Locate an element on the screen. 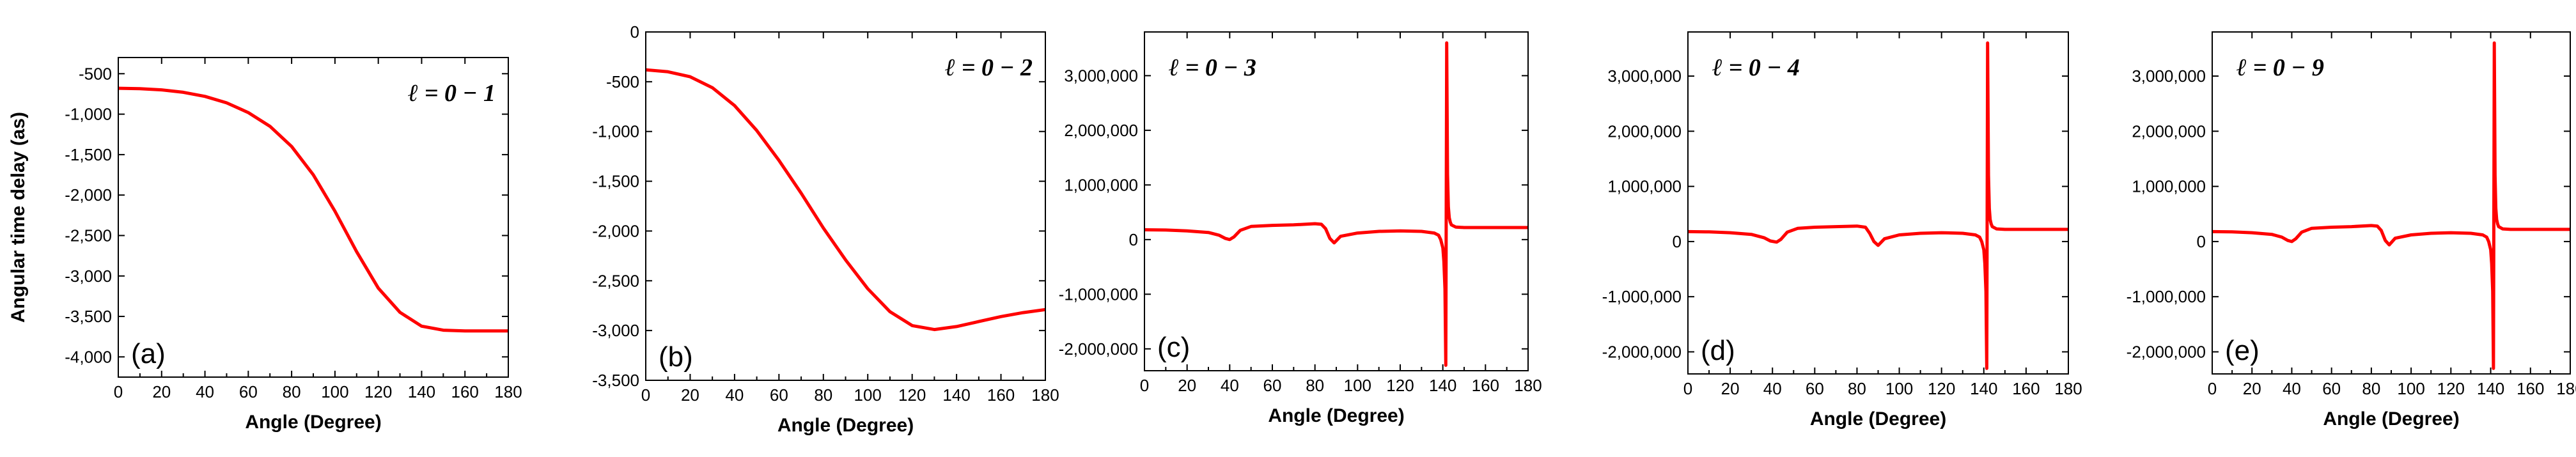 The height and width of the screenshot is (457, 2576). panel-label: (e) is located at coordinates (2242, 350).